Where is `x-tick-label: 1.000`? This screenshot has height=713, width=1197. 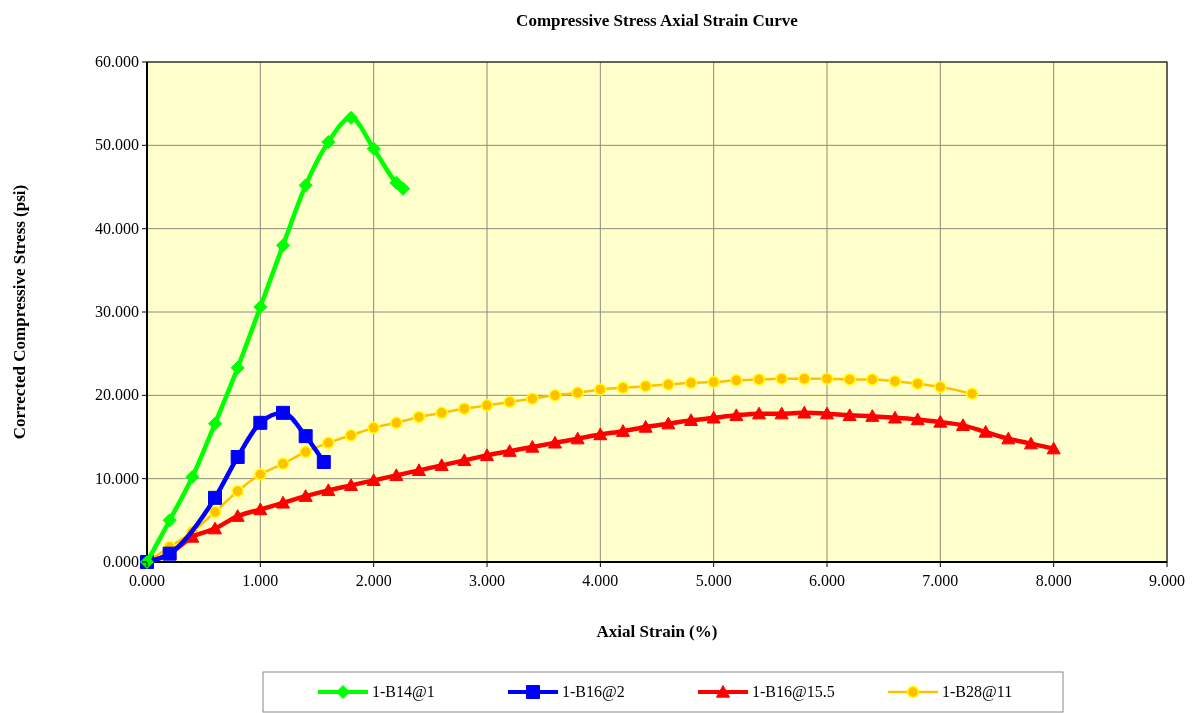
x-tick-label: 1.000 is located at coordinates (260, 580).